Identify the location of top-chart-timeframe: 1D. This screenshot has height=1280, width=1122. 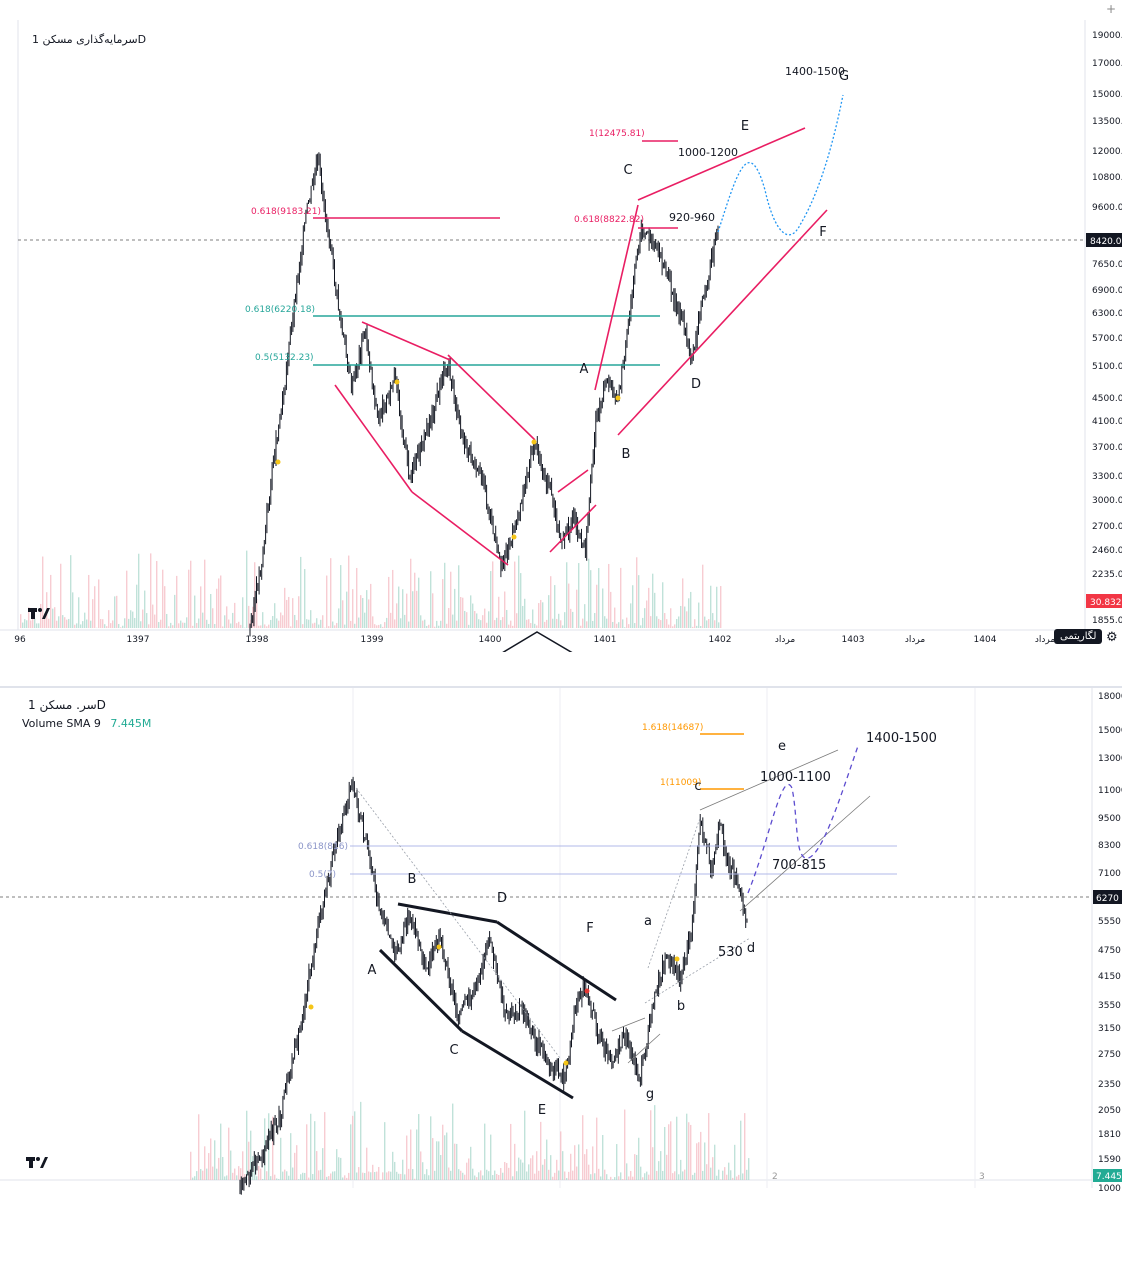
(89, 39).